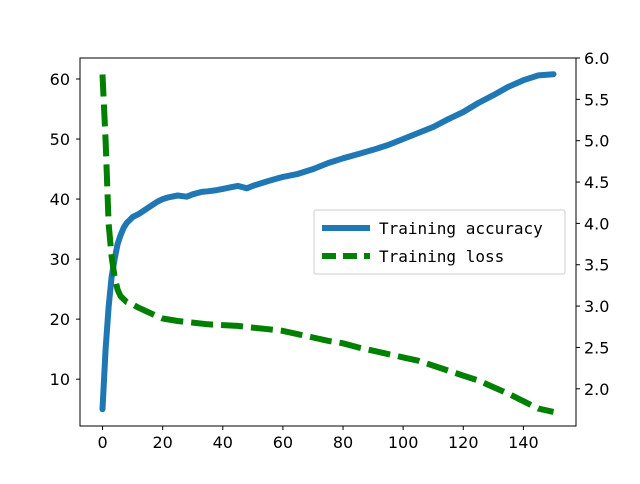  Describe the element at coordinates (463, 442) in the screenshot. I see `x-tick-label: 120` at that location.